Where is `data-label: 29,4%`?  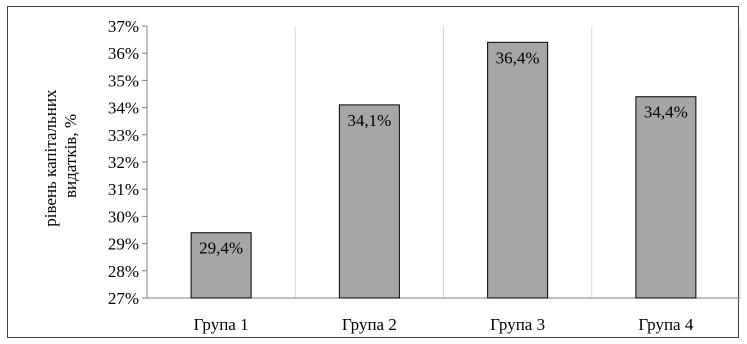 data-label: 29,4% is located at coordinates (221, 248).